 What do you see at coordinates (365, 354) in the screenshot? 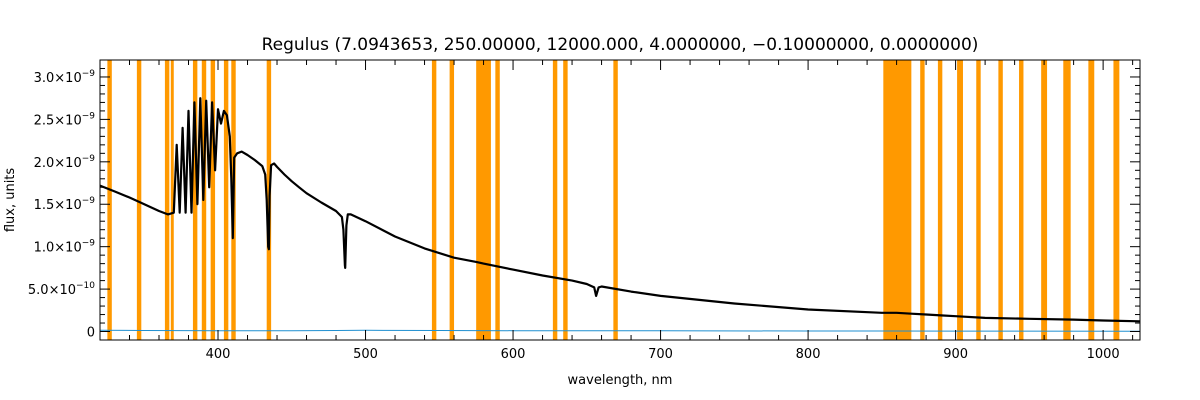
I see `x-tick-label: 500` at bounding box center [365, 354].